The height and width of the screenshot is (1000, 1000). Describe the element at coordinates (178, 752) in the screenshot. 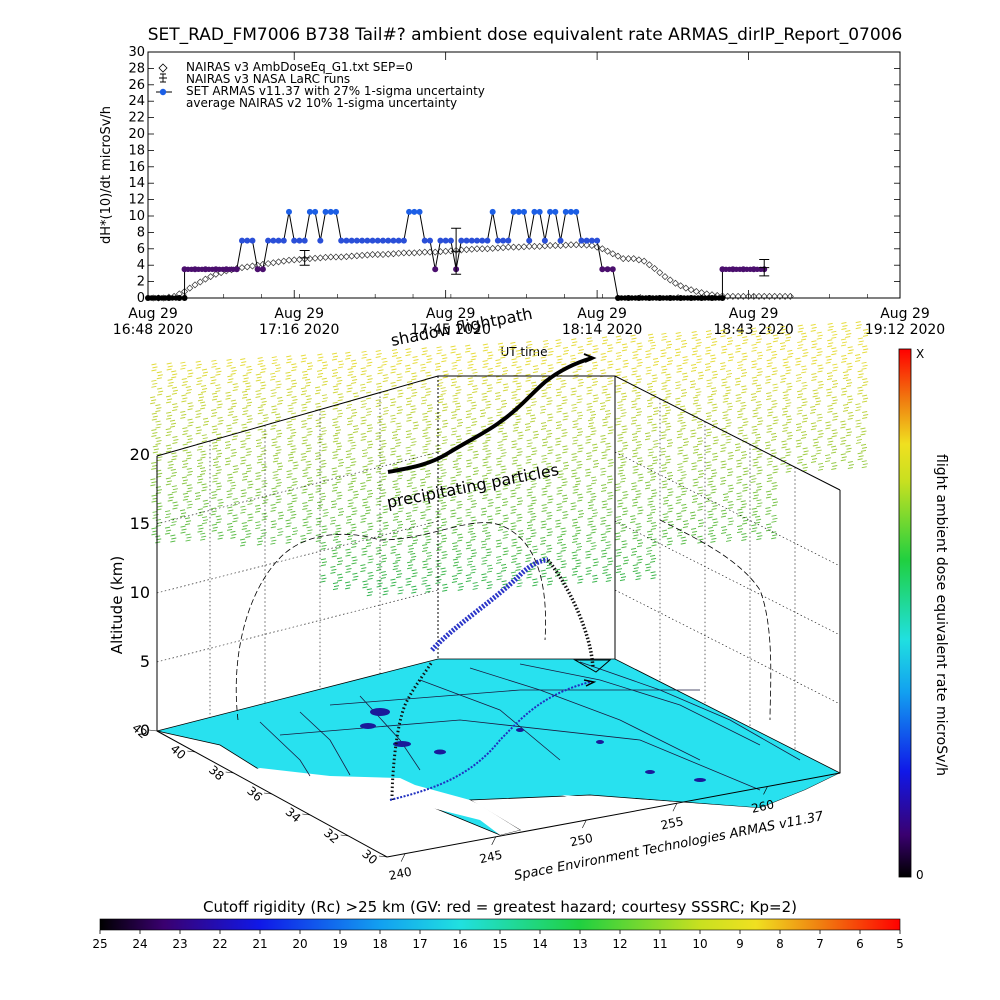

I see `latitude-tick-label: 40` at that location.